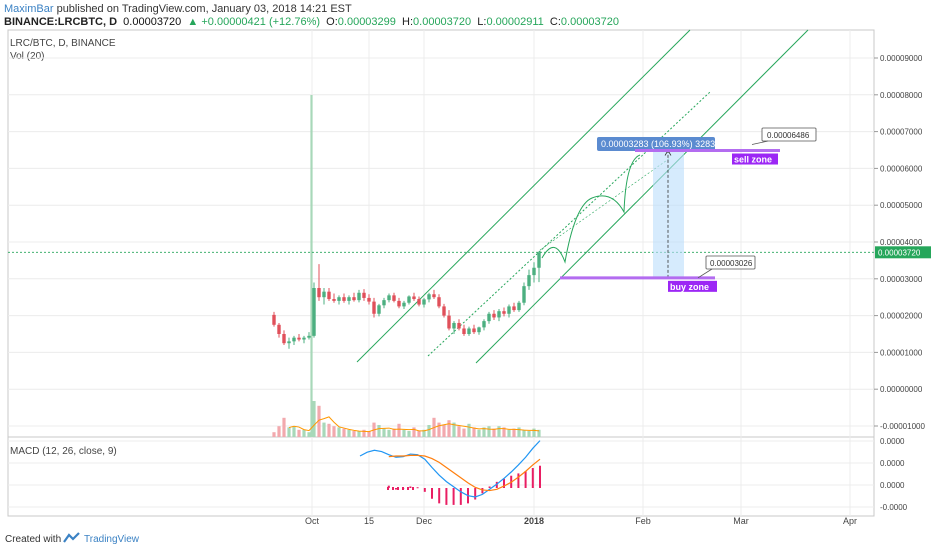  What do you see at coordinates (369, 521) in the screenshot?
I see `x-tick-label: 15` at bounding box center [369, 521].